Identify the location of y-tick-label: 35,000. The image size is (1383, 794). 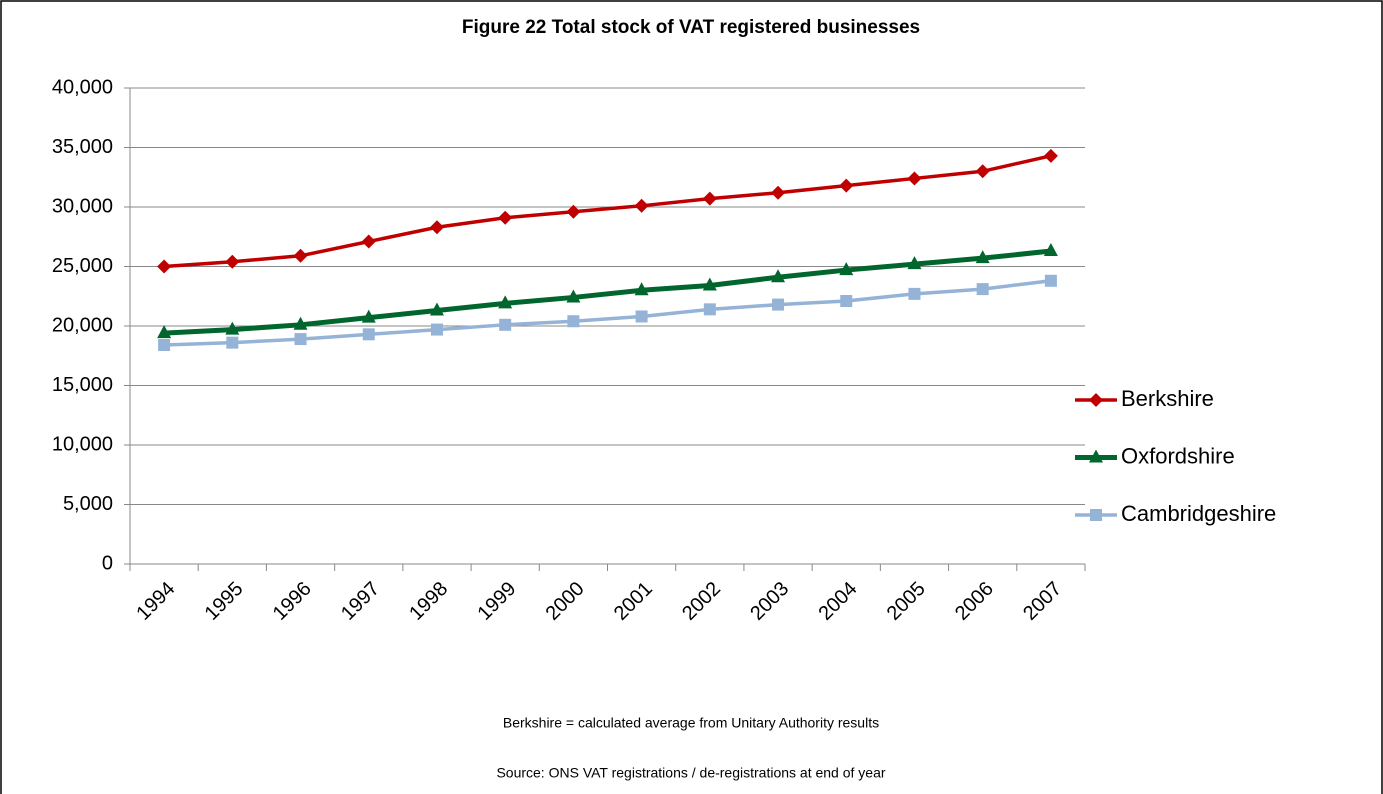
(82, 147).